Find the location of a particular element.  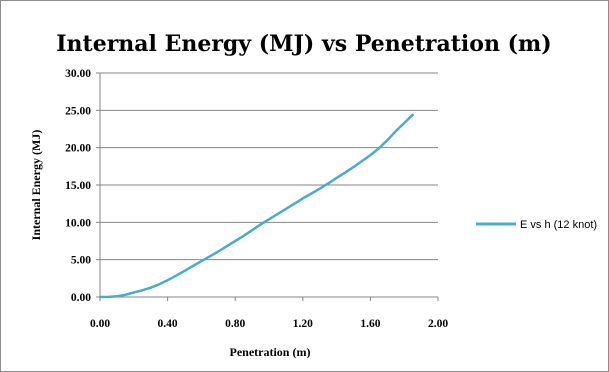

y-tick-label-3: 15.00 is located at coordinates (78, 186).